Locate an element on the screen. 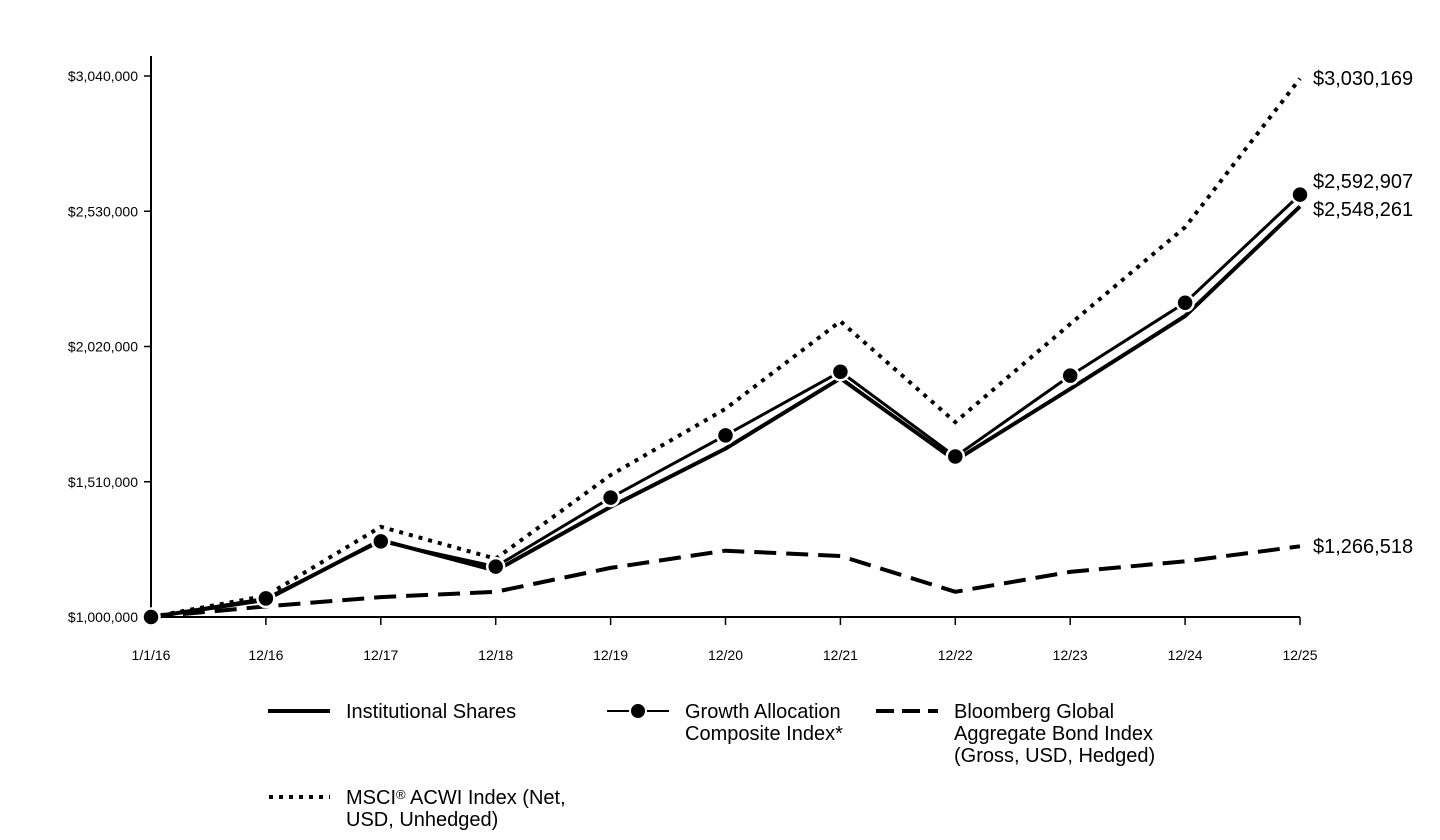 The width and height of the screenshot is (1440, 840). y-tick-label: $1,510,000 is located at coordinates (103, 482).